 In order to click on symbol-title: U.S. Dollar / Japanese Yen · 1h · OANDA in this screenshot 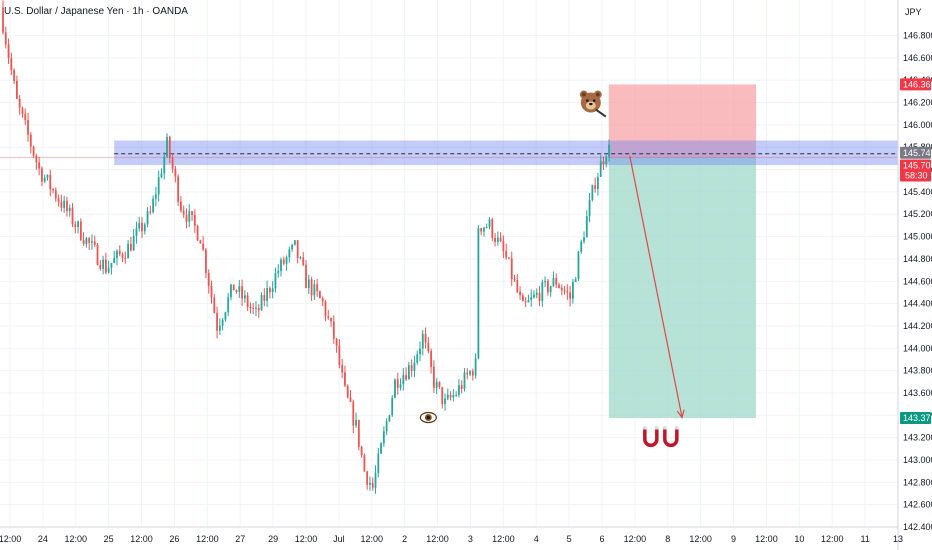, I will do `click(96, 11)`.